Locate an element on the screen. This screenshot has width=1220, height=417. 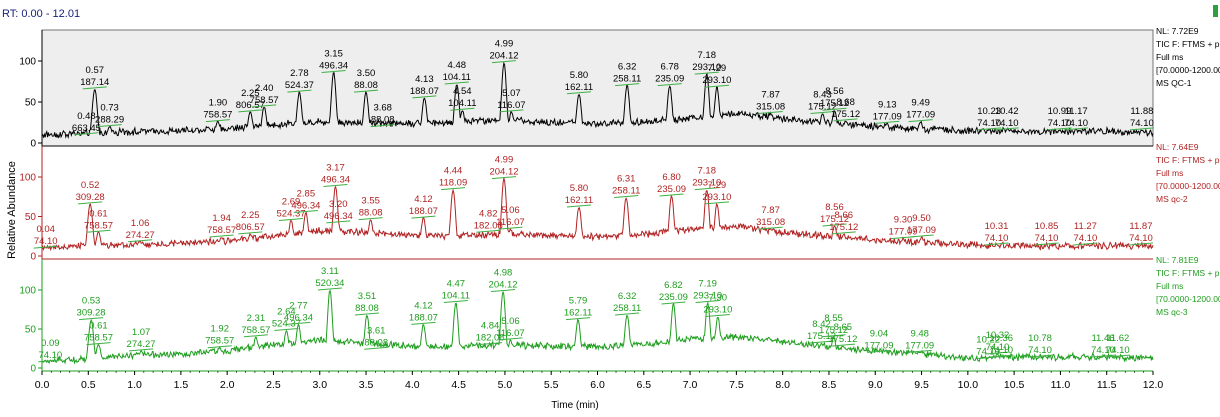
peak-rt-label: 2.78 is located at coordinates (299, 73).